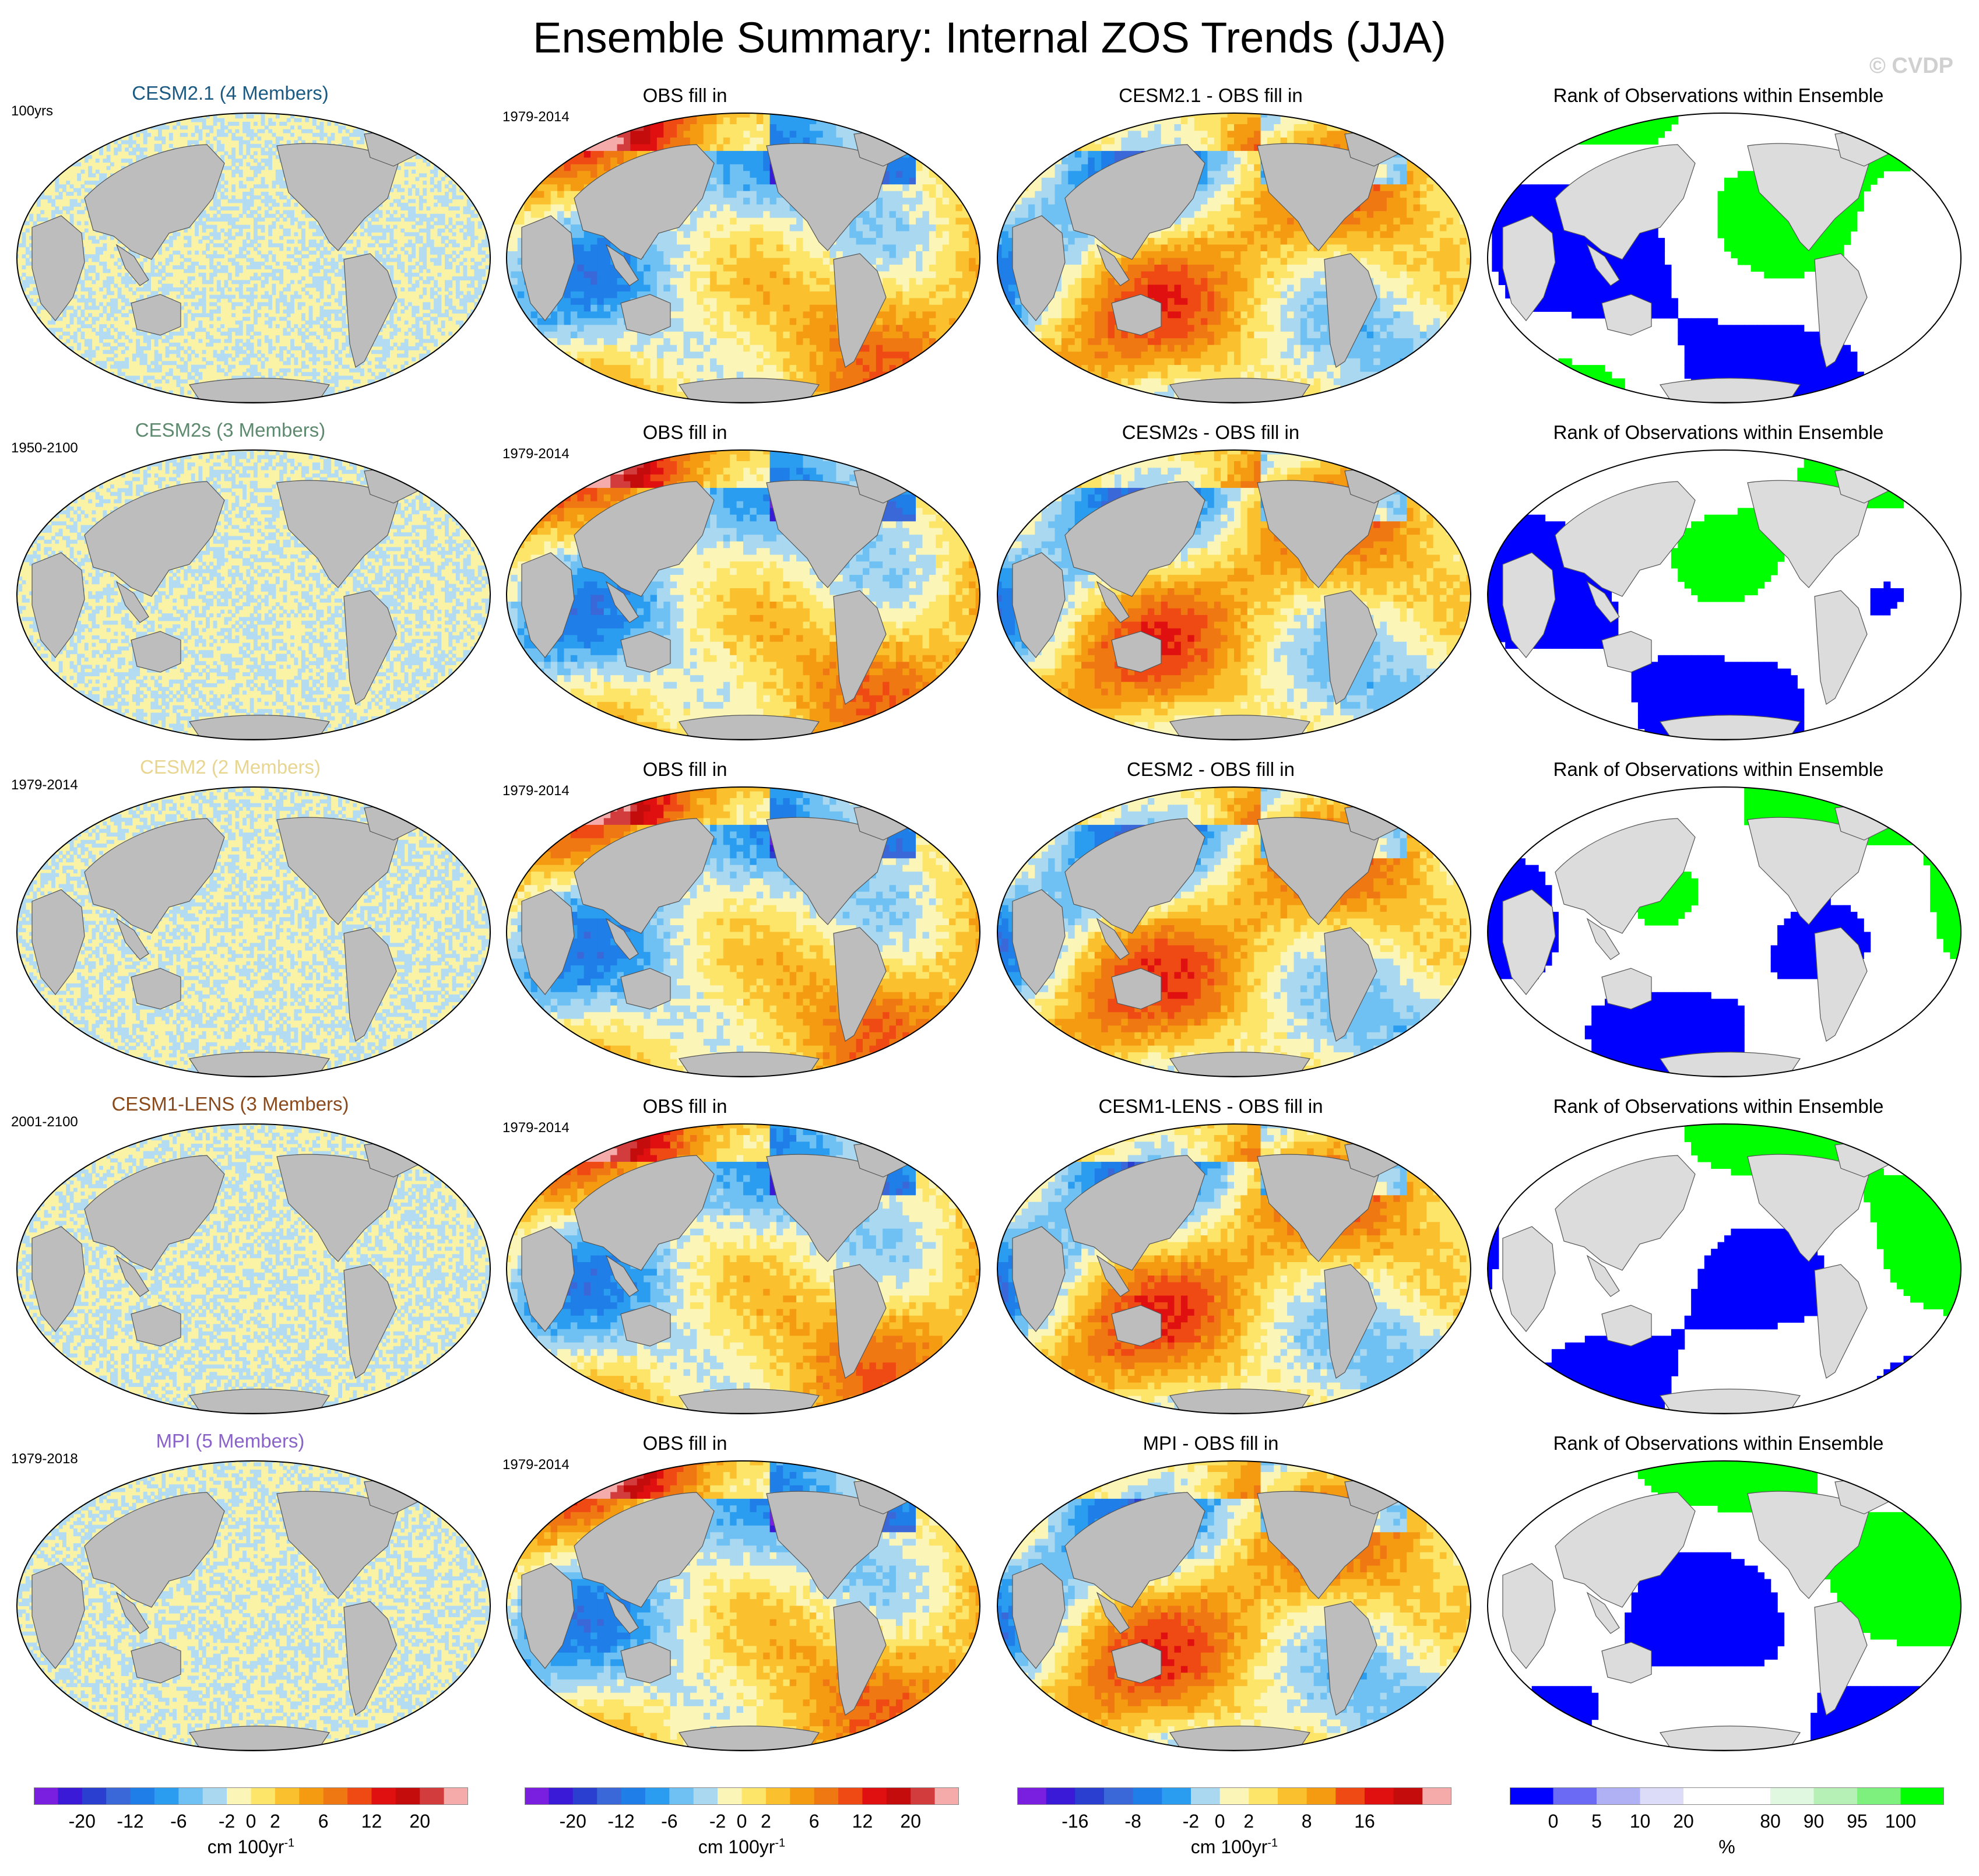  I want to click on colorbar-tick-label: 10, so click(1641, 1821).